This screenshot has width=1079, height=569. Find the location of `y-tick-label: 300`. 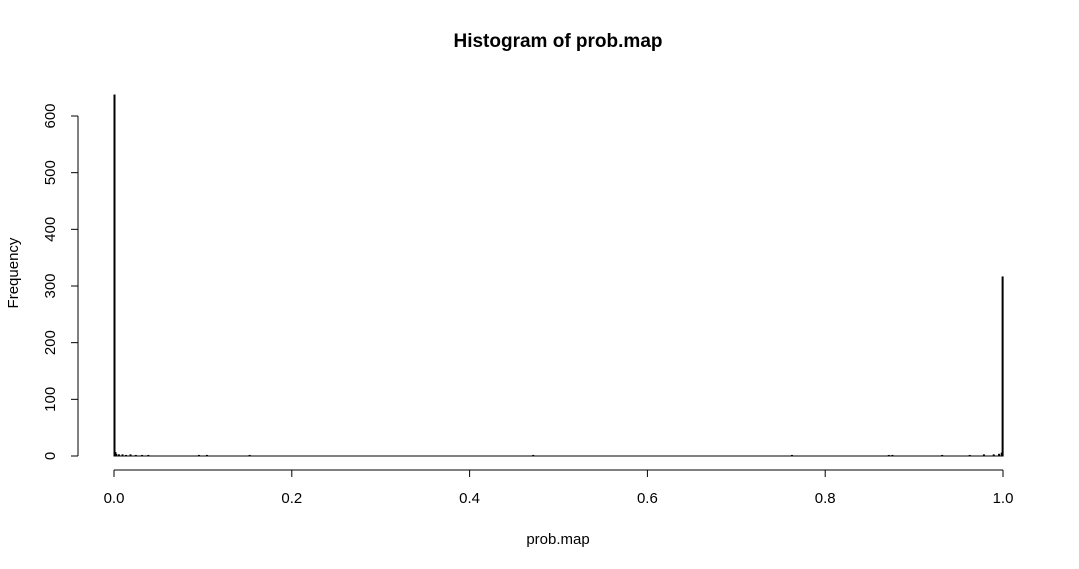

y-tick-label: 300 is located at coordinates (50, 285).